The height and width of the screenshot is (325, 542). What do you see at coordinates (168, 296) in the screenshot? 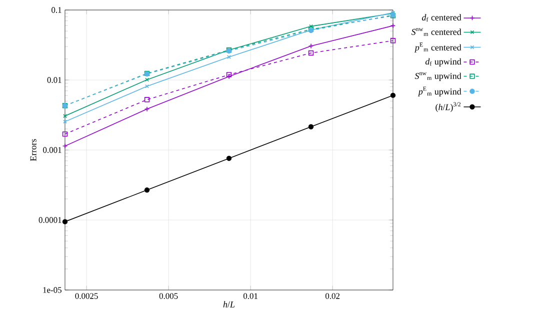
I see `x-tick-label: 0.005` at bounding box center [168, 296].